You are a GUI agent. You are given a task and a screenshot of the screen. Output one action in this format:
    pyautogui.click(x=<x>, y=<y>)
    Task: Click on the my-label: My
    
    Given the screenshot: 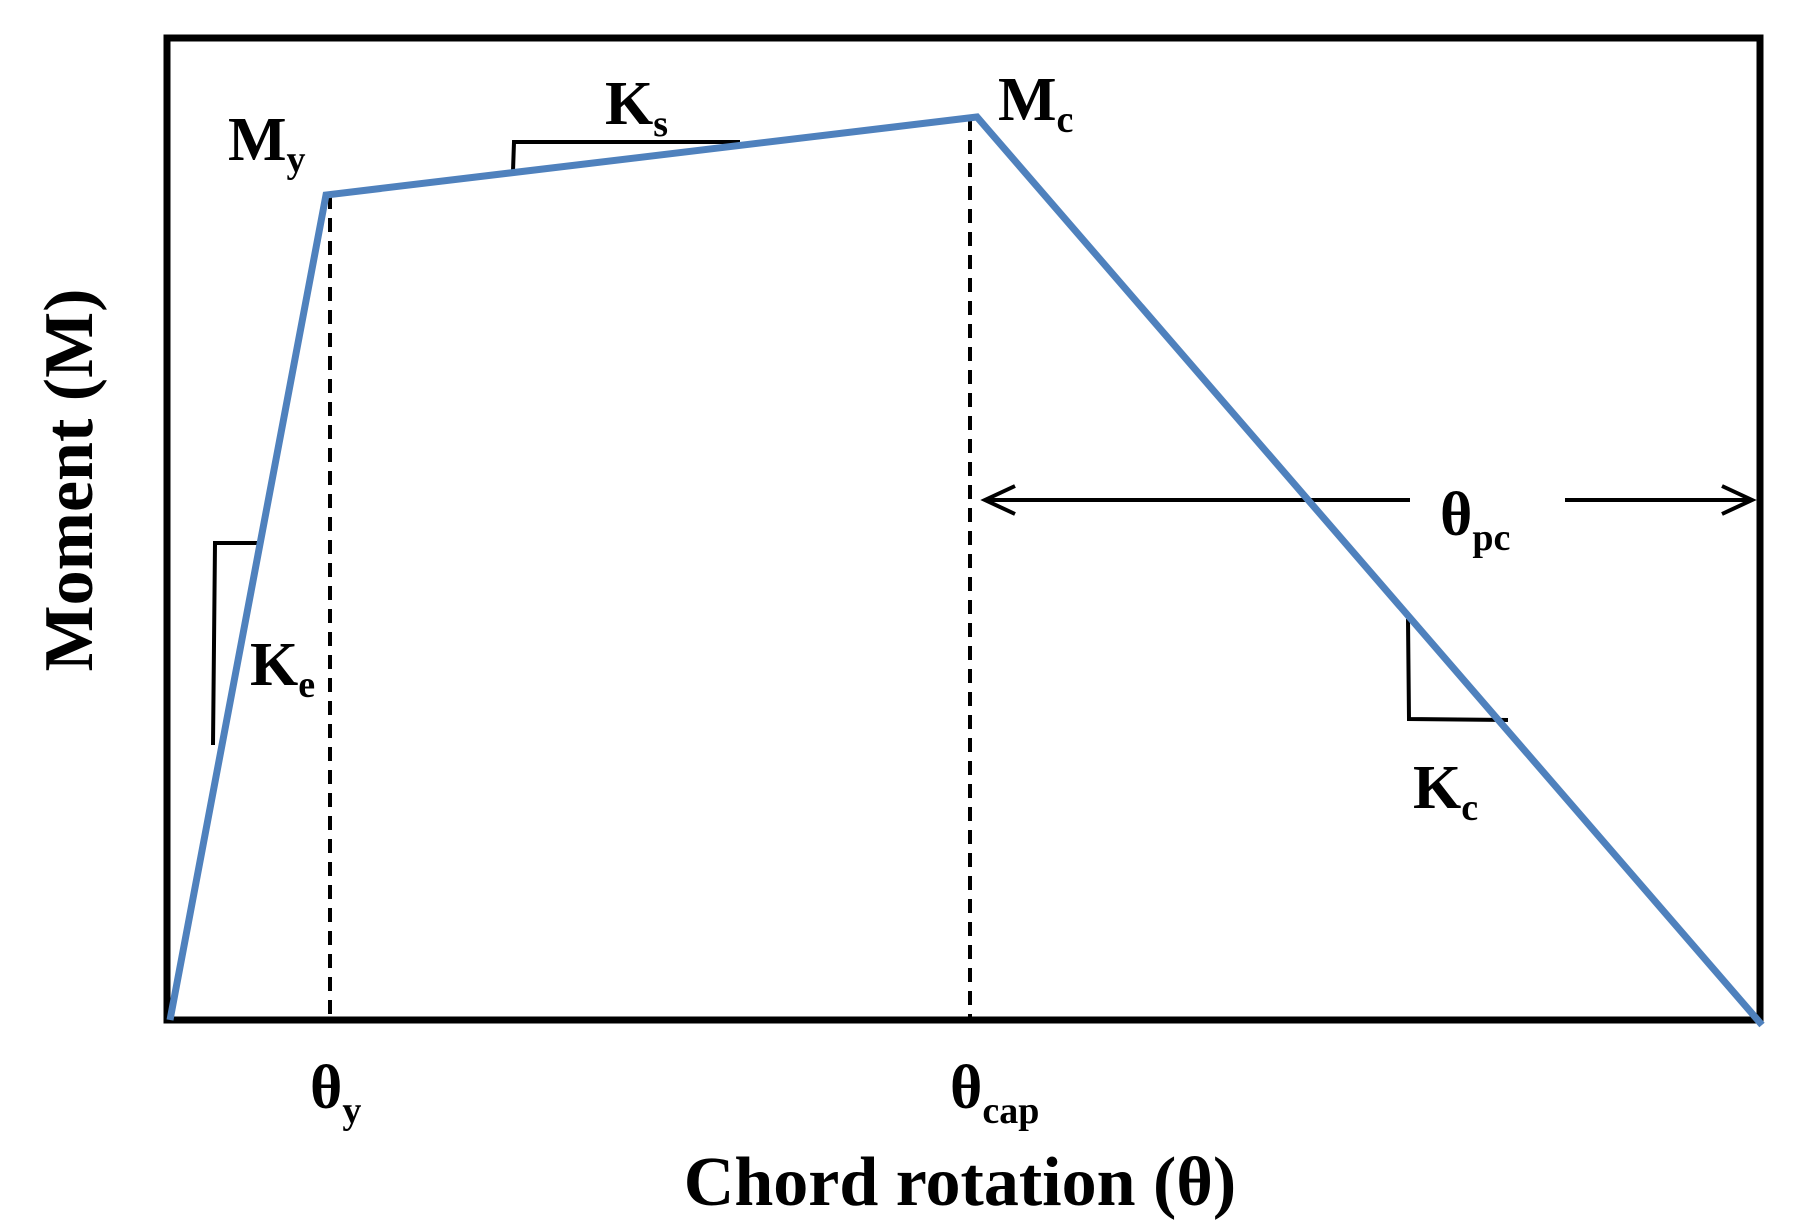 What is the action you would take?
    pyautogui.click(x=267, y=143)
    